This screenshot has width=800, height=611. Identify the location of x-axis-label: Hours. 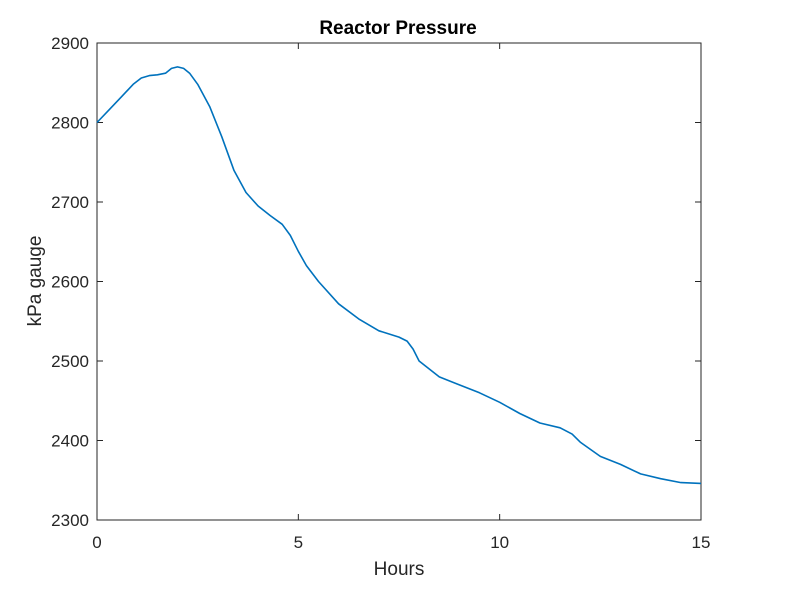
(399, 569).